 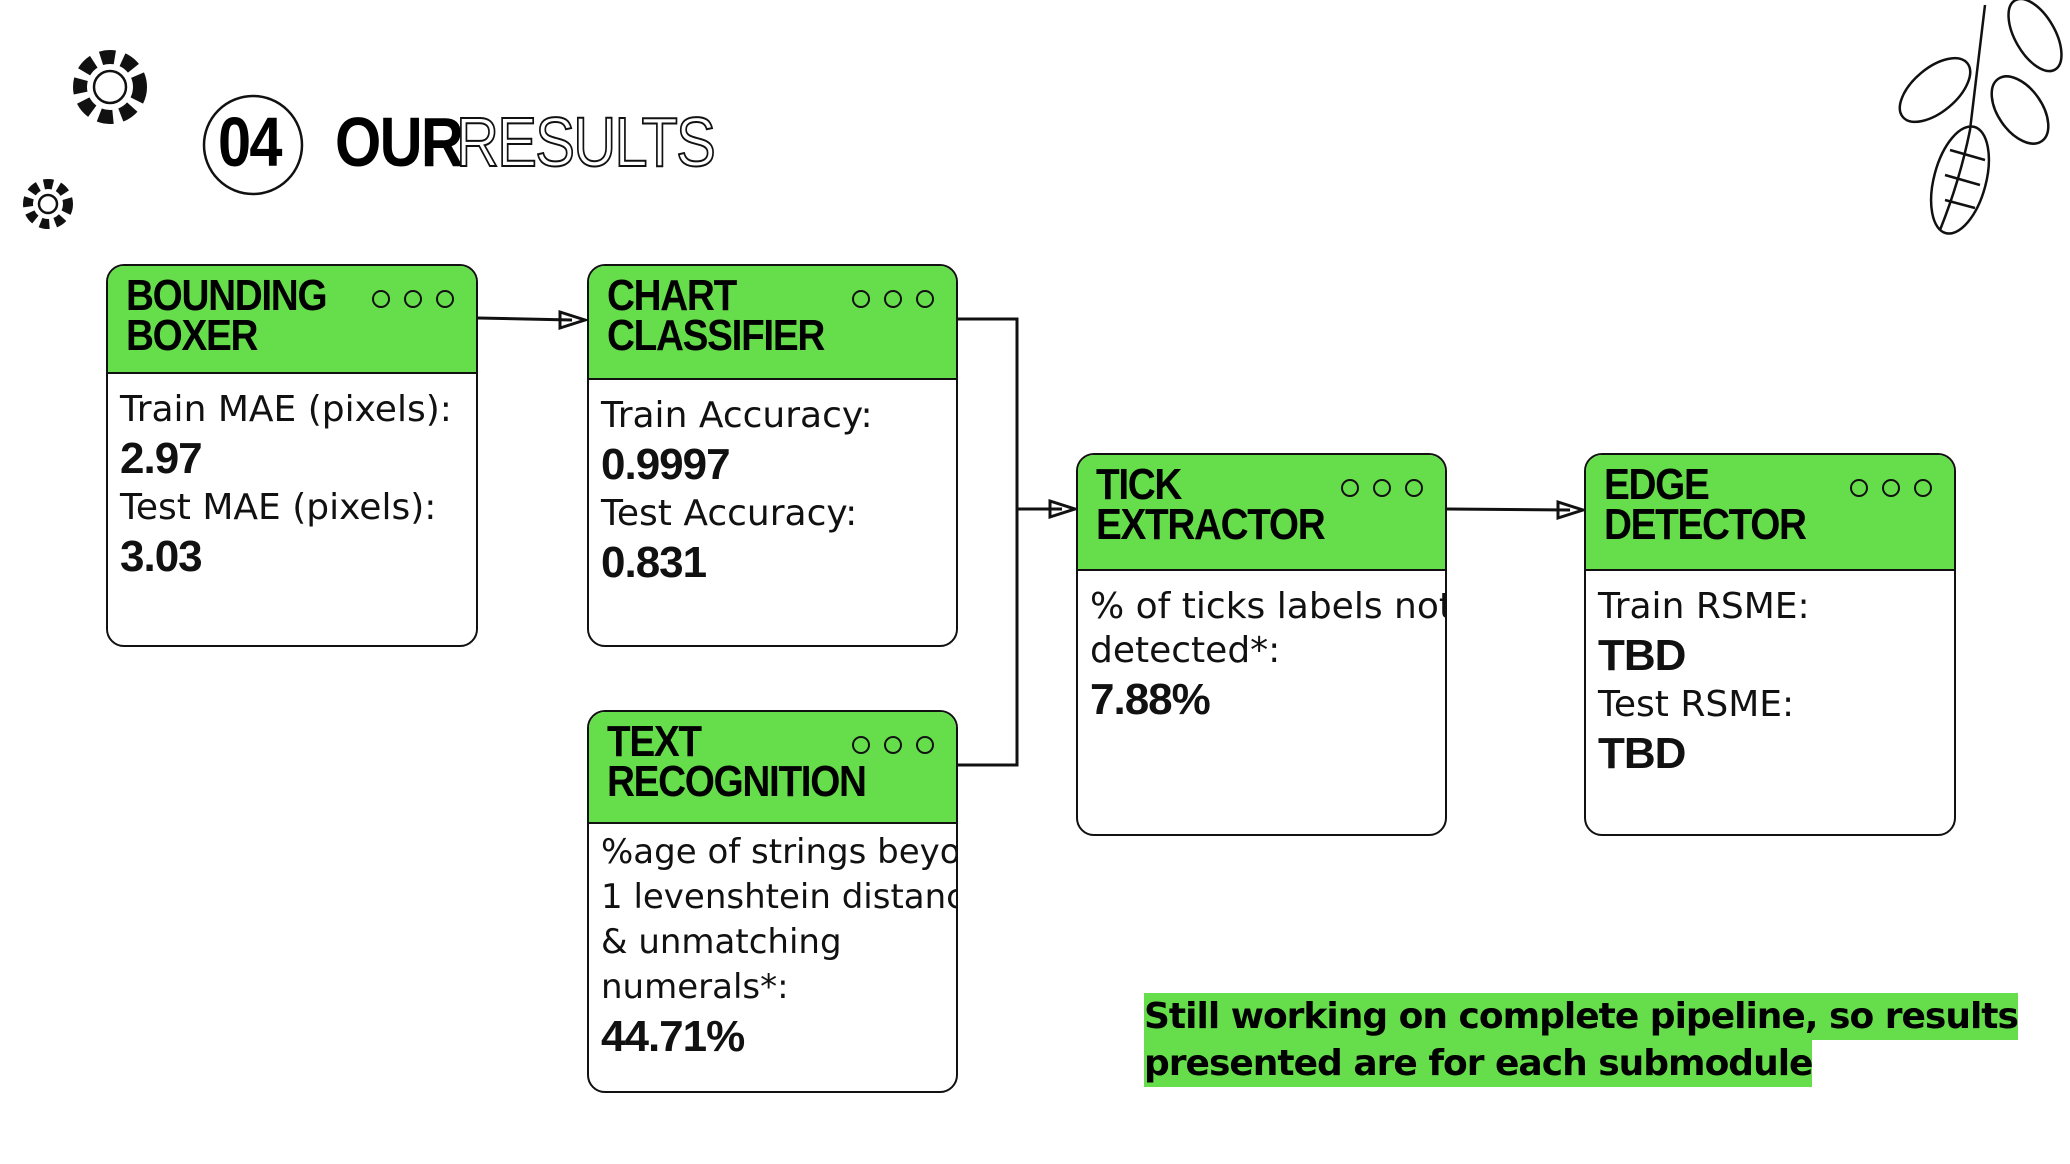 What do you see at coordinates (1705, 524) in the screenshot?
I see `card-title: DETECTOR` at bounding box center [1705, 524].